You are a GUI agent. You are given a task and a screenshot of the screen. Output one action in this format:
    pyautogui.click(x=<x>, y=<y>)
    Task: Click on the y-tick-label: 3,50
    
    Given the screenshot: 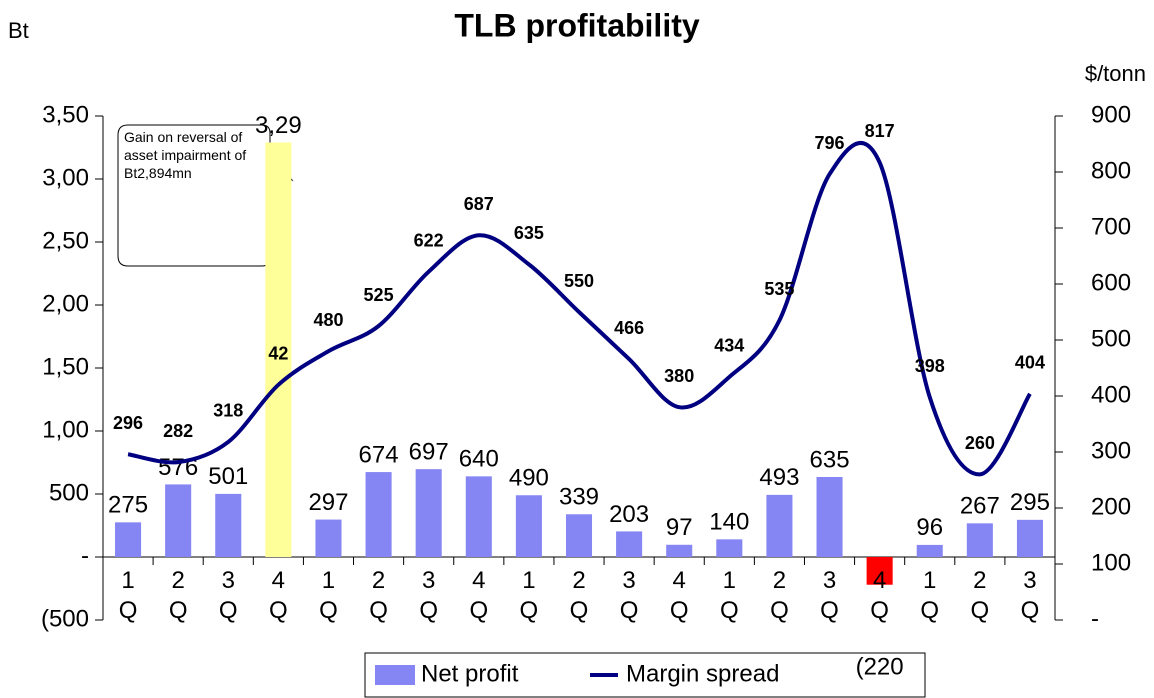 What is the action you would take?
    pyautogui.click(x=65, y=114)
    